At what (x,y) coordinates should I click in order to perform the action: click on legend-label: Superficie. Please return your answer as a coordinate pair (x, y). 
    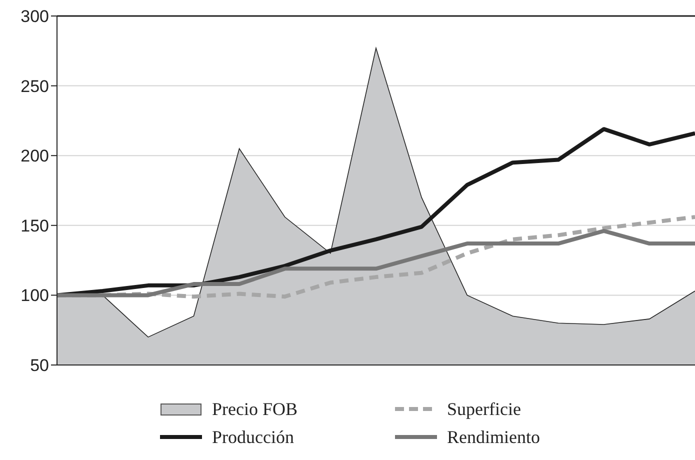
    Looking at the image, I should click on (484, 409).